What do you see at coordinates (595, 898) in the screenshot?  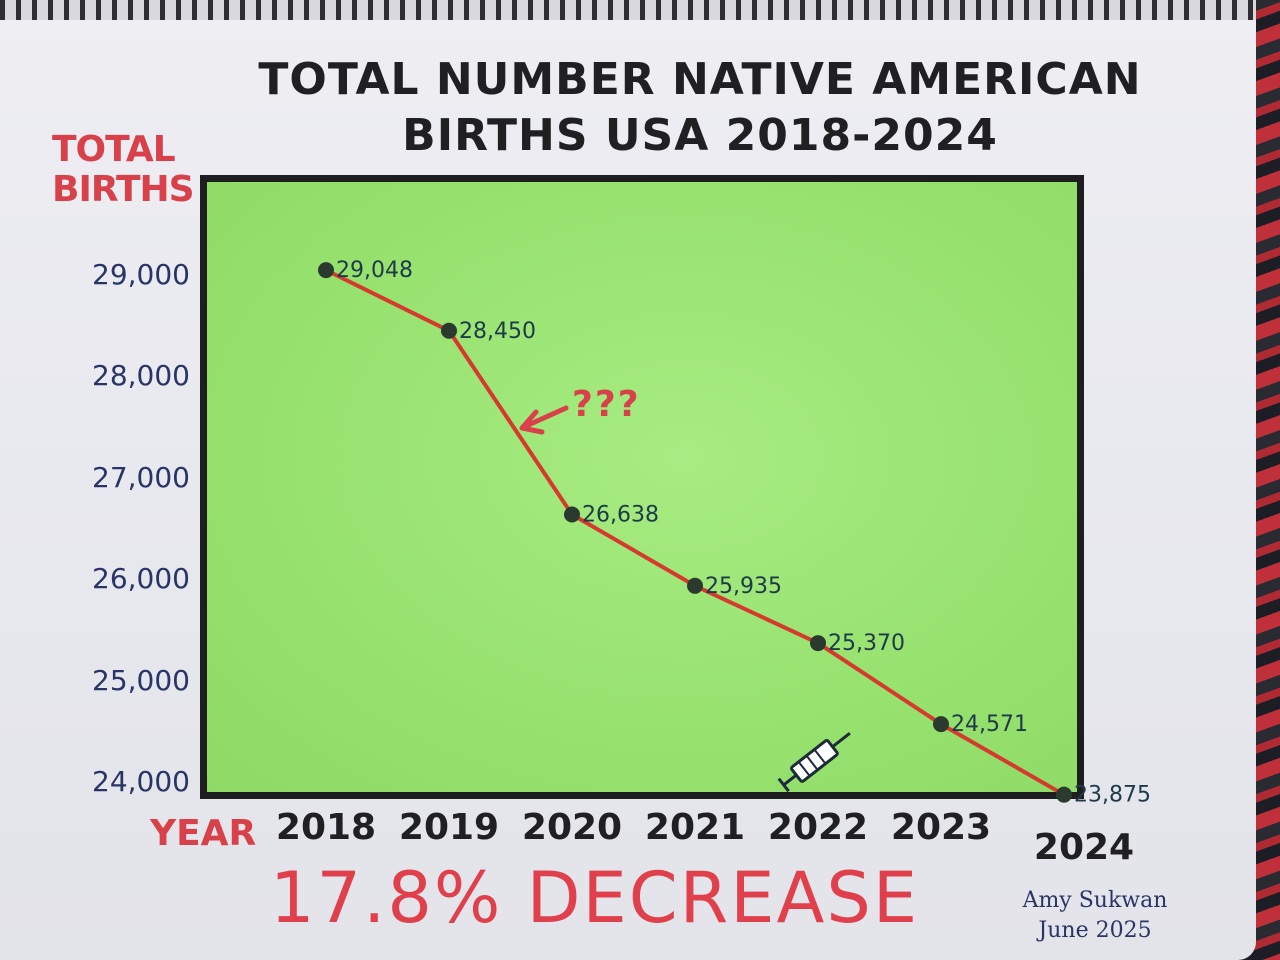 I see `decrease-headline: 17.8% DECREASE` at bounding box center [595, 898].